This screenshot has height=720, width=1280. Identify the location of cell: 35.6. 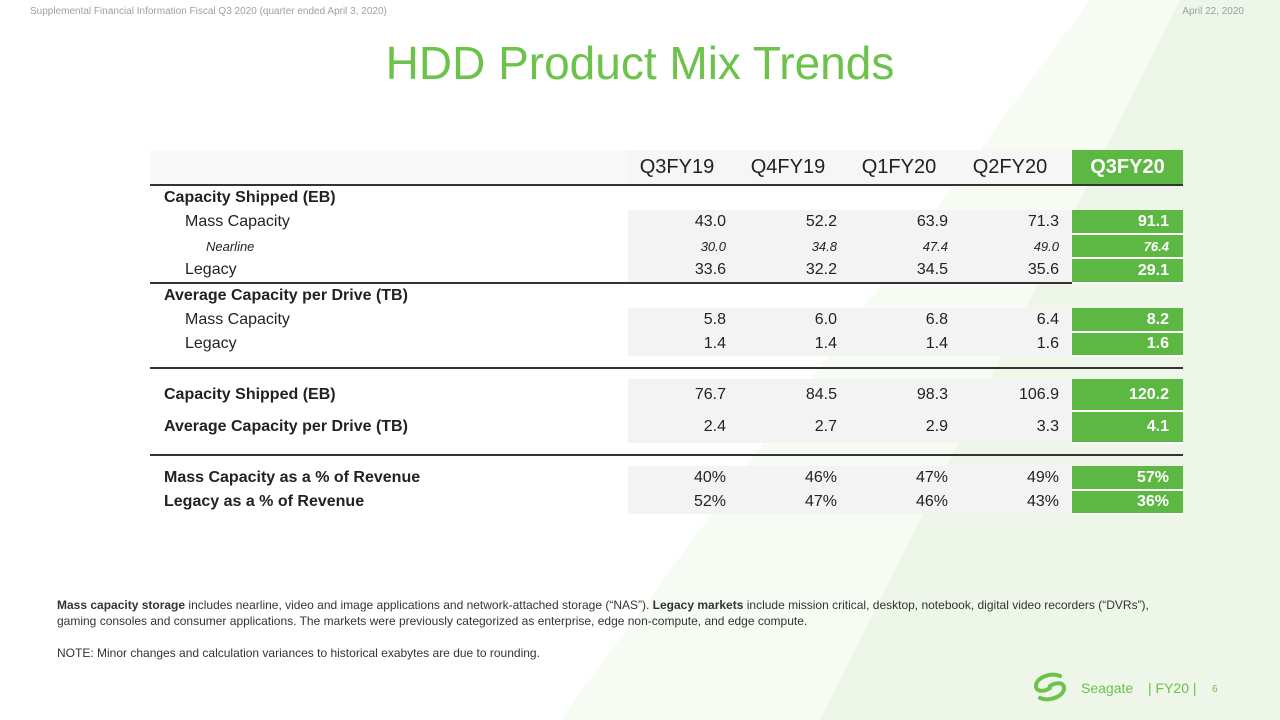
(1016, 270).